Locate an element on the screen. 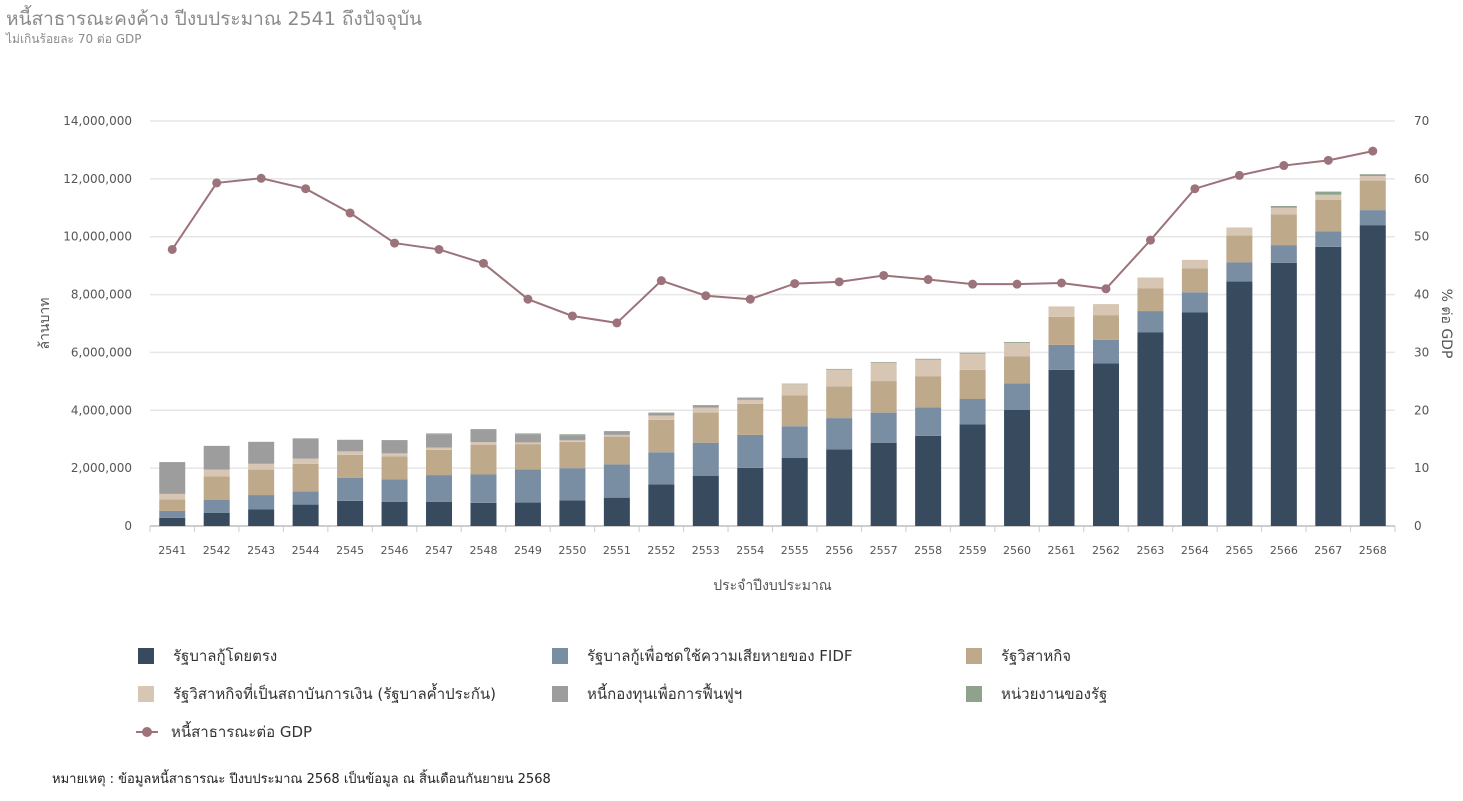  y-right-tick-label: 40 is located at coordinates (1421, 295).